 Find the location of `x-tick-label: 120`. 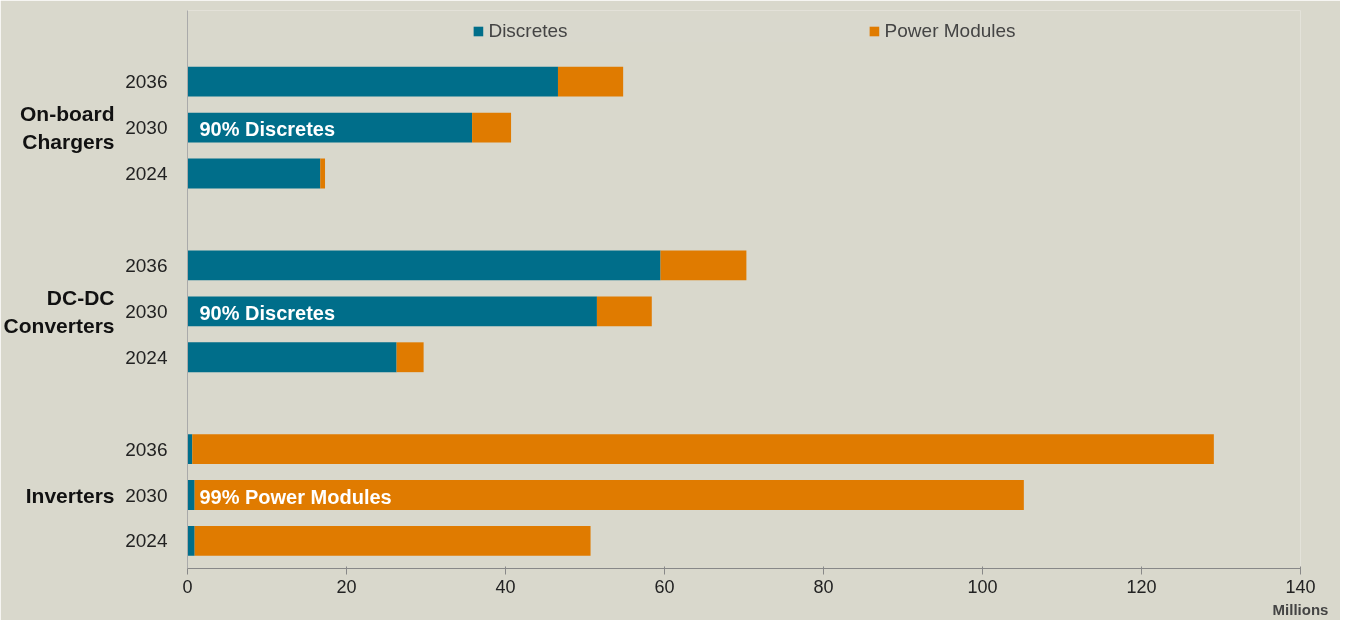

x-tick-label: 120 is located at coordinates (1141, 586).